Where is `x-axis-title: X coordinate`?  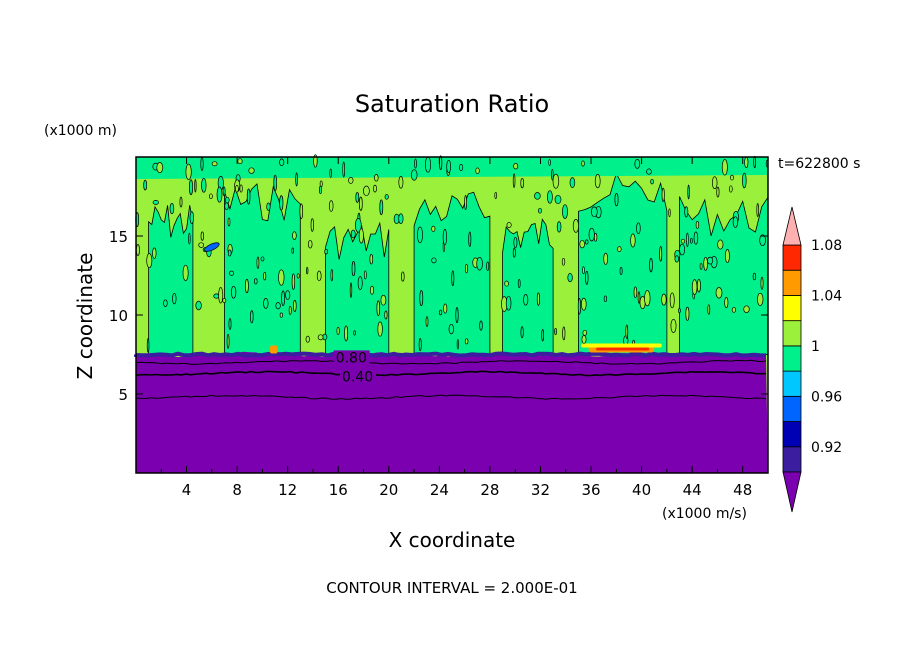
x-axis-title: X coordinate is located at coordinates (452, 540).